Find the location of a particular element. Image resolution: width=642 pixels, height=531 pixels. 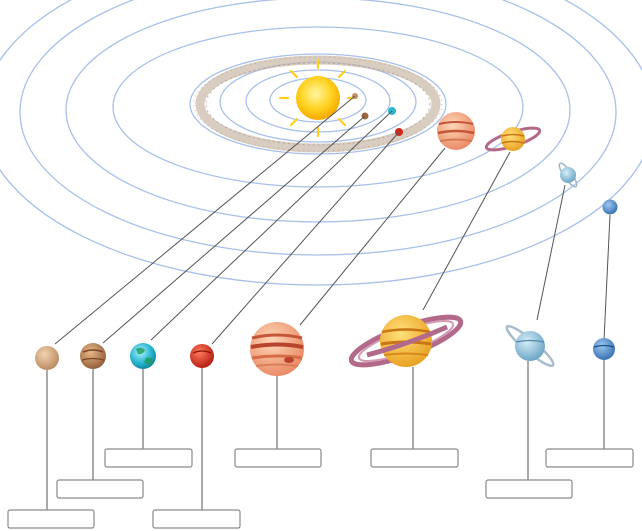

venus-icon is located at coordinates (93, 356).